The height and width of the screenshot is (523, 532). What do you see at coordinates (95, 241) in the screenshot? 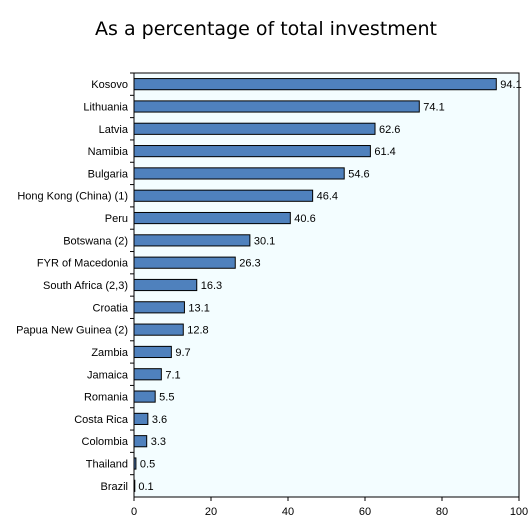
I see `category-label: Botswana (2)` at bounding box center [95, 241].